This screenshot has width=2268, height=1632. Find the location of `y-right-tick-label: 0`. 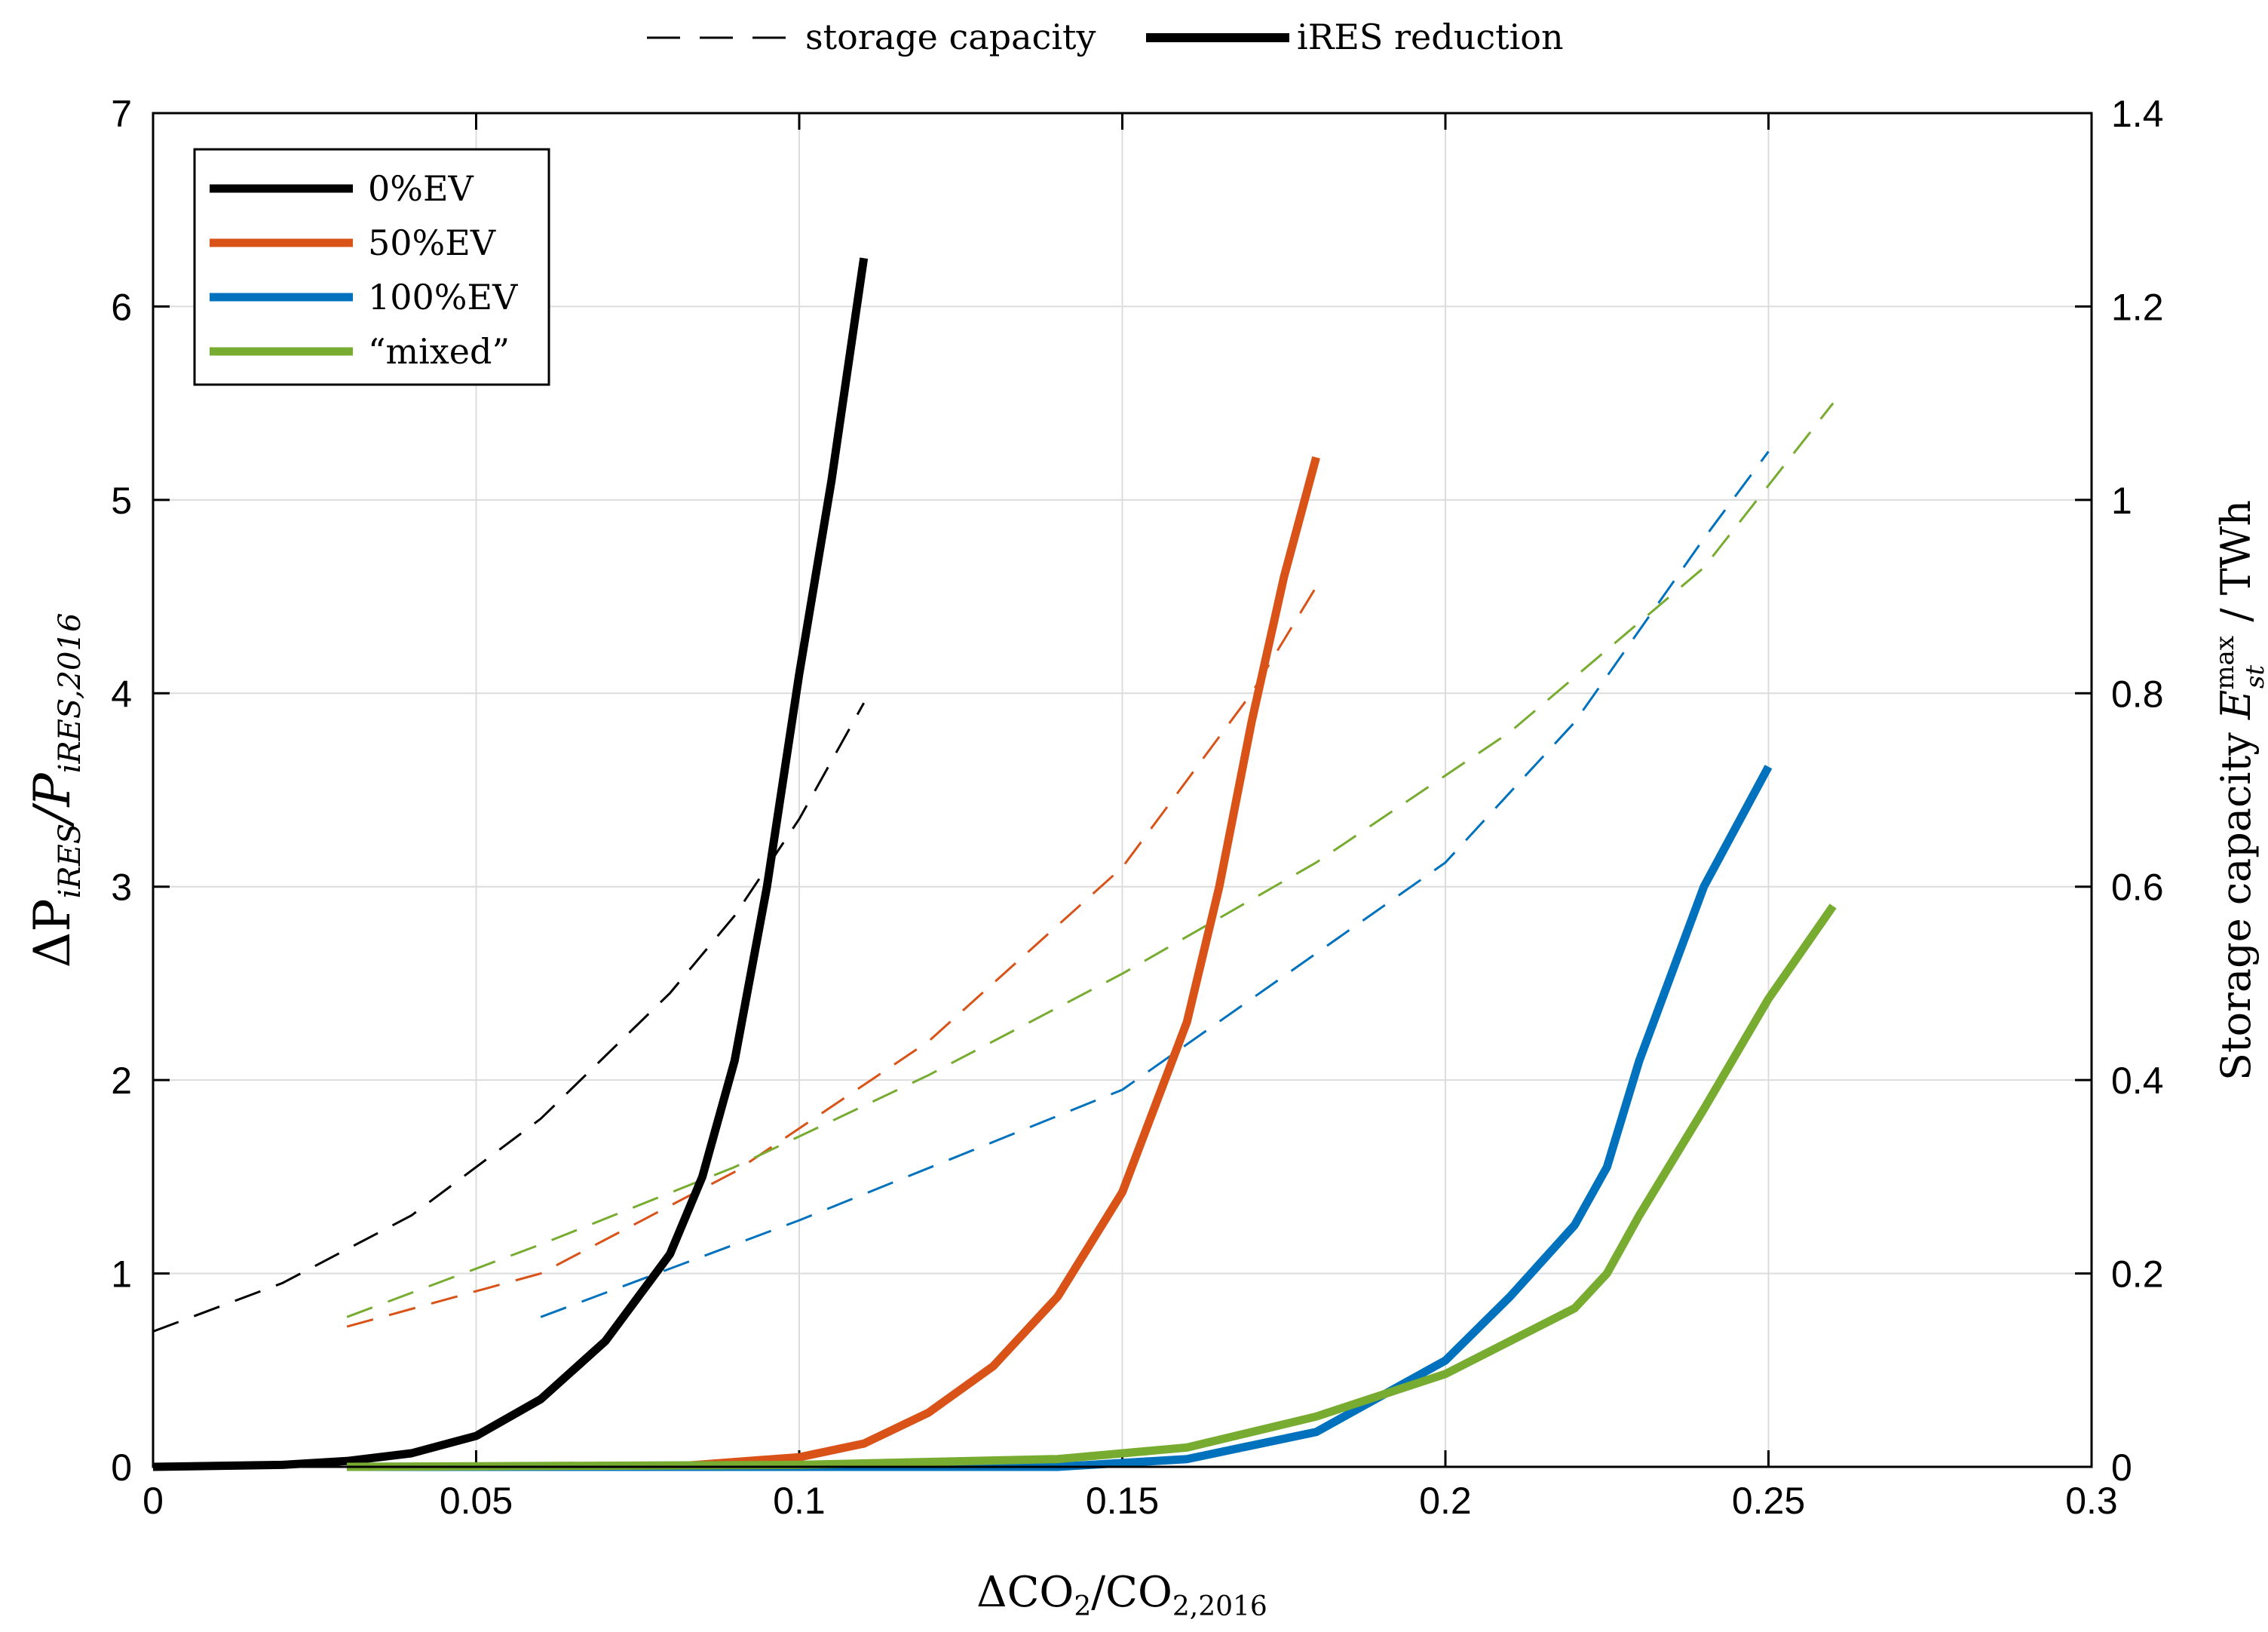

y-right-tick-label: 0 is located at coordinates (2121, 1467).